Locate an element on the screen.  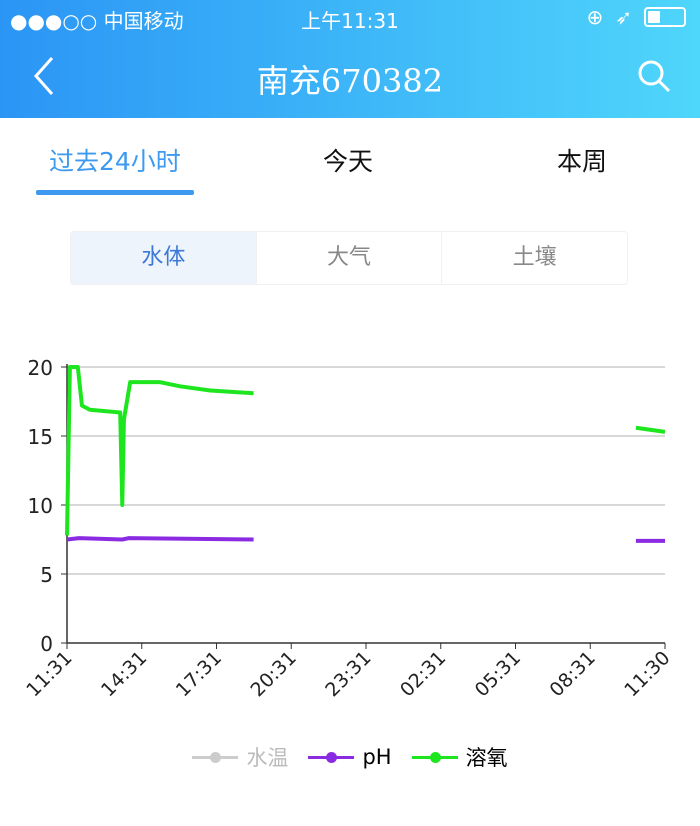
back-icon is located at coordinates (45, 76).